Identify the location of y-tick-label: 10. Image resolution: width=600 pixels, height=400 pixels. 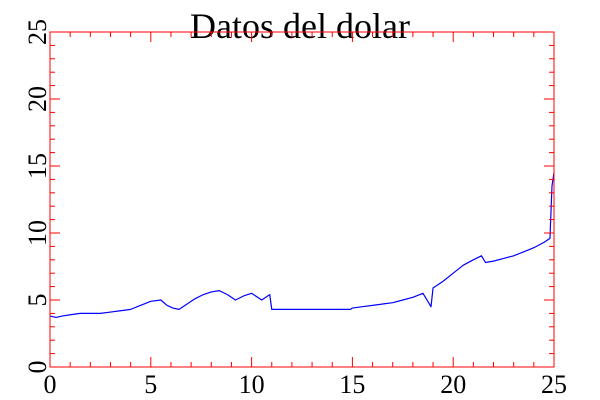
(37, 233).